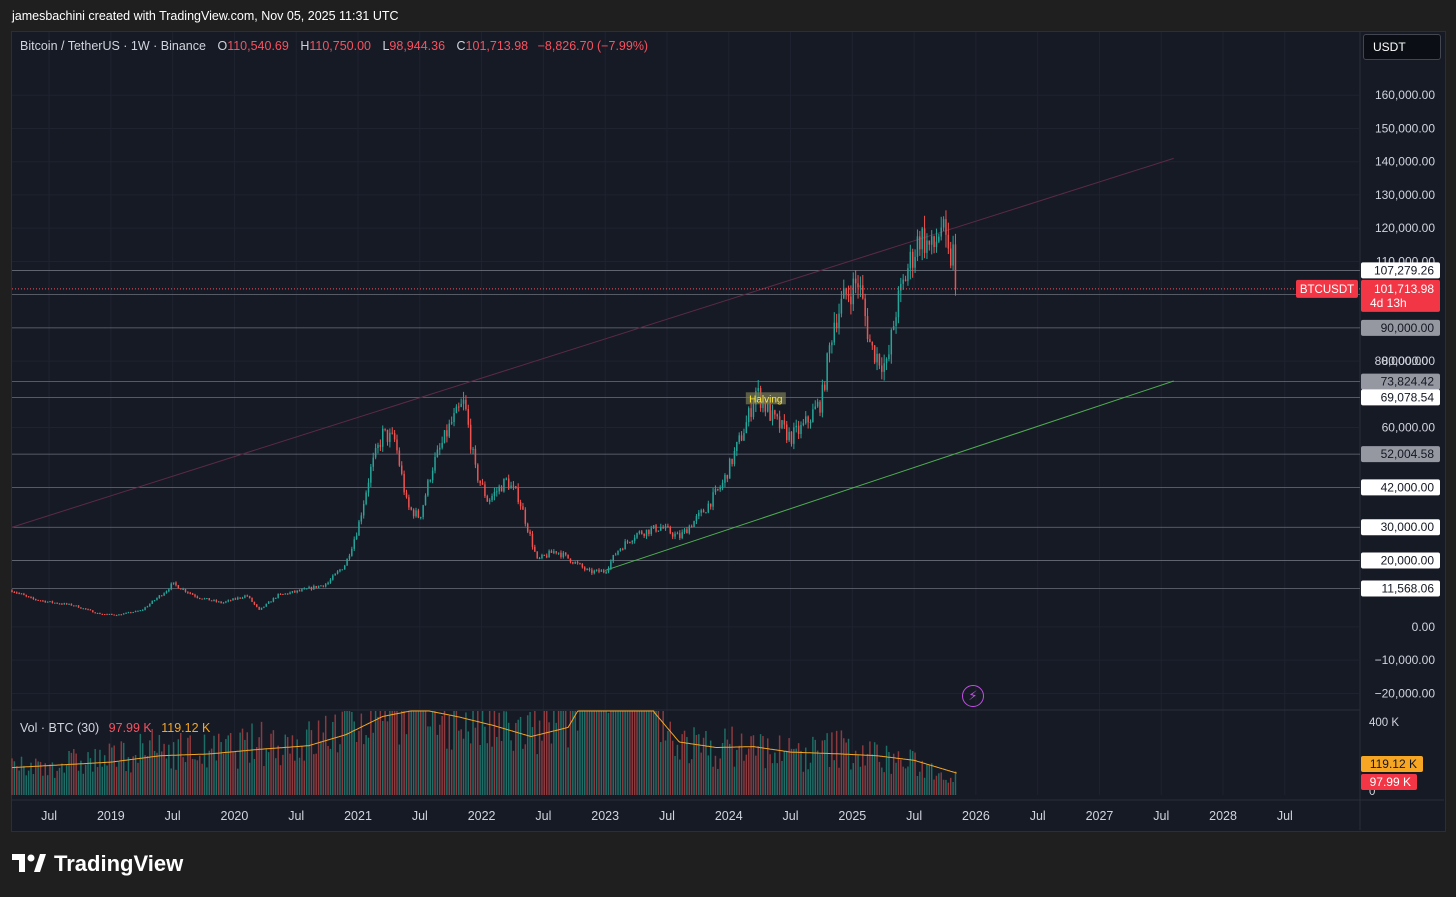  I want to click on currency-button: USDT, so click(1402, 47).